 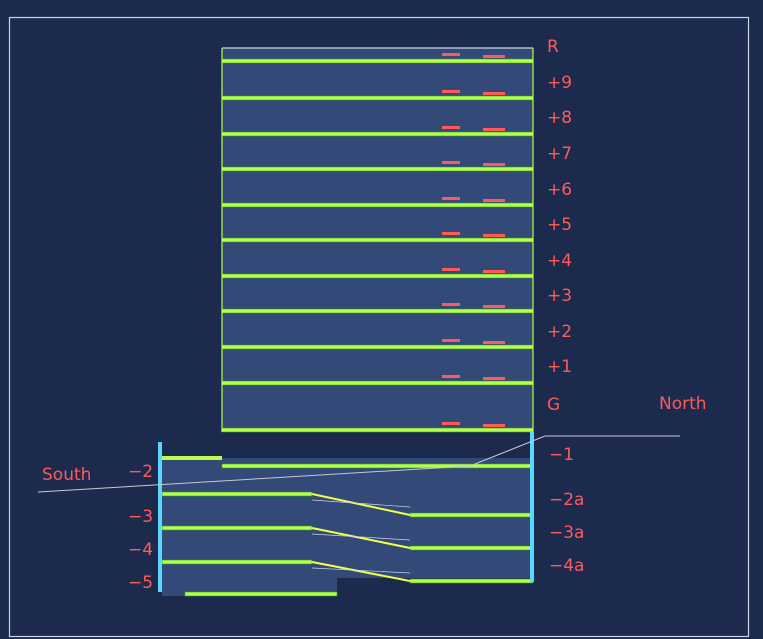 What do you see at coordinates (554, 405) in the screenshot?
I see `level-label-G: G` at bounding box center [554, 405].